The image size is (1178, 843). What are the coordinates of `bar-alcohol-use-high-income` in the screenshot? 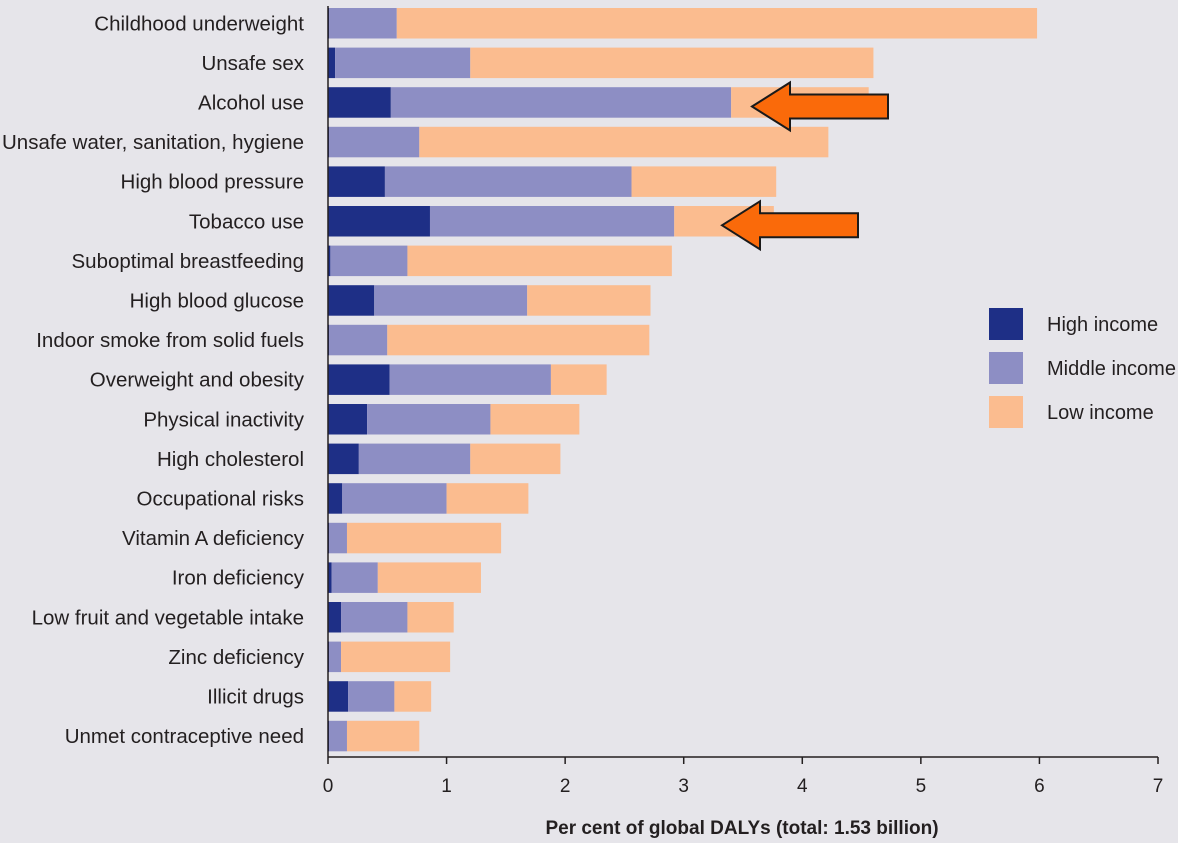 It's located at (359, 102).